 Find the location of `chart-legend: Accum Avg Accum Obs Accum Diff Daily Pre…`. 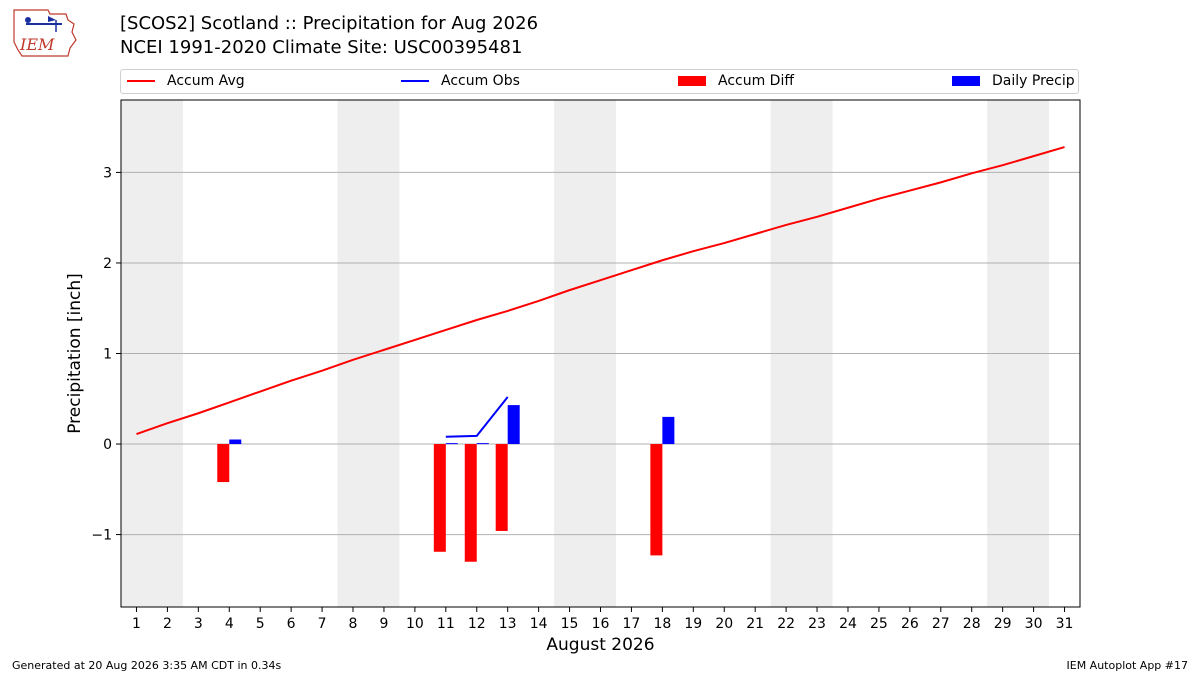

chart-legend: Accum Avg Accum Obs Accum Diff Daily Pre… is located at coordinates (599, 81).